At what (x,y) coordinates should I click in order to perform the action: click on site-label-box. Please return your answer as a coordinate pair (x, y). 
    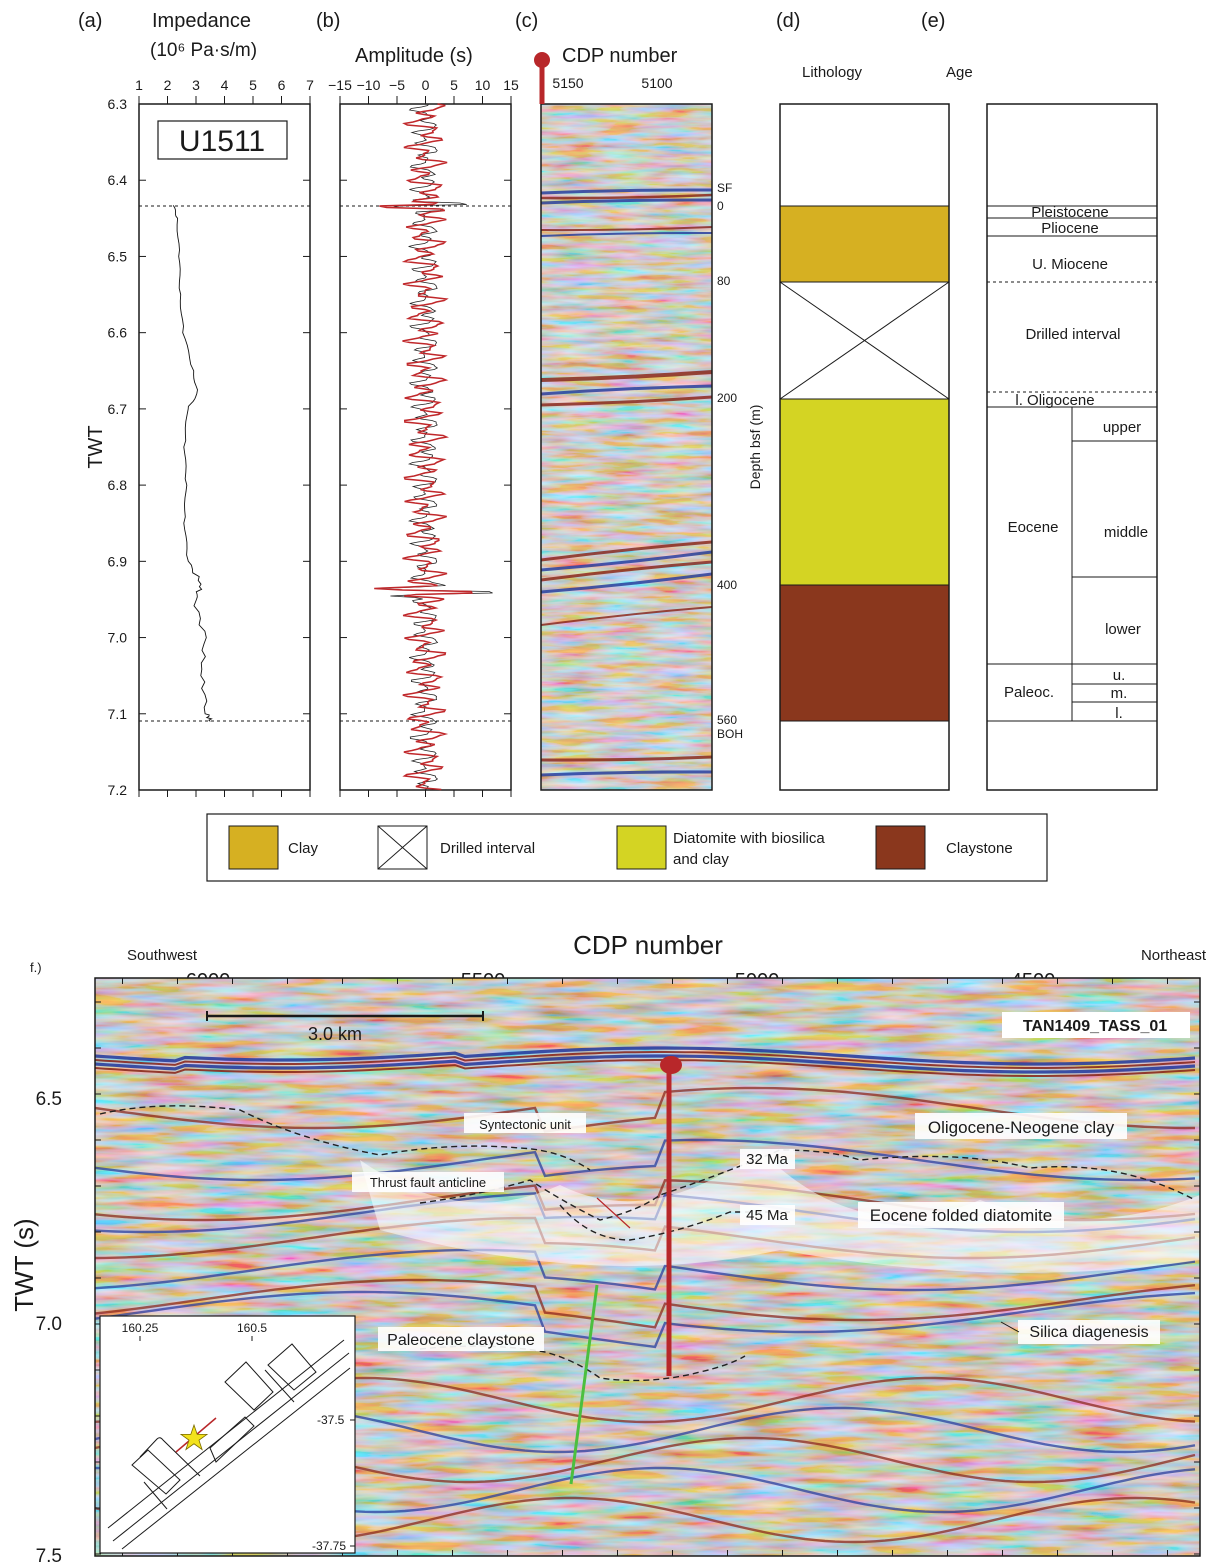
    Looking at the image, I should click on (222, 140).